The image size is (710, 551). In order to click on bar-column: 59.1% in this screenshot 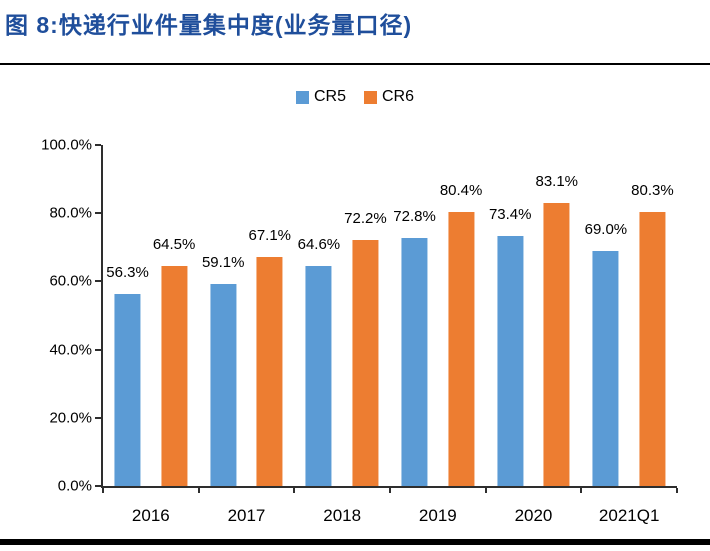, I will do `click(223, 370)`.